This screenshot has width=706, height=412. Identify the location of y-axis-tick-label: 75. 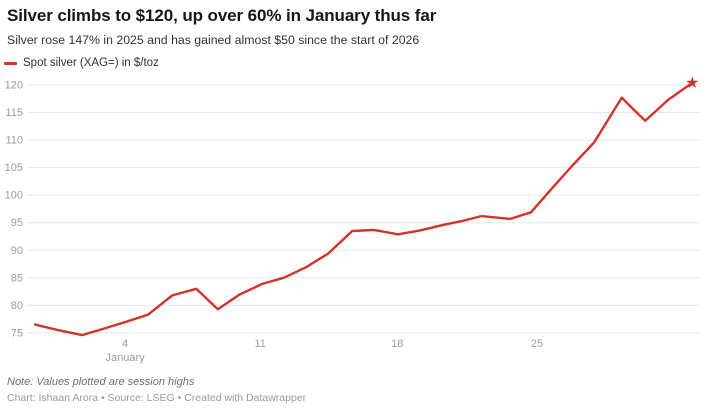
(17, 333).